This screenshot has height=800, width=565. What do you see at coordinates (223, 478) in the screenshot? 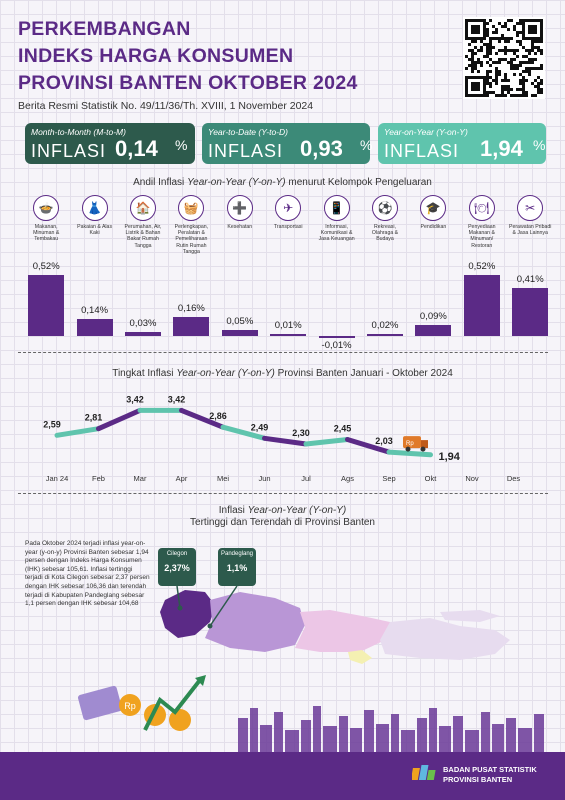
I see `trend-month-label: Mei` at bounding box center [223, 478].